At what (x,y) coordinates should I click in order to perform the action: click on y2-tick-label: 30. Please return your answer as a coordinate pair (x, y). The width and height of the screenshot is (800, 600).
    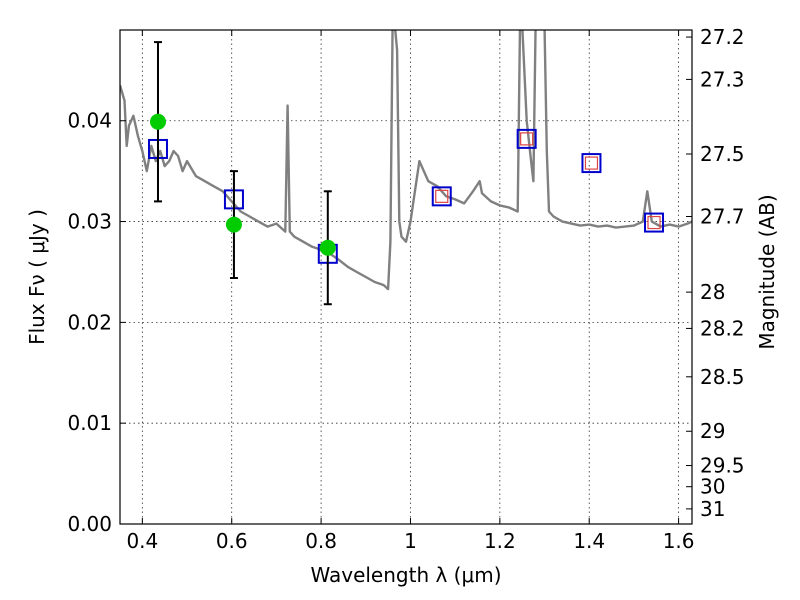
    Looking at the image, I should click on (712, 487).